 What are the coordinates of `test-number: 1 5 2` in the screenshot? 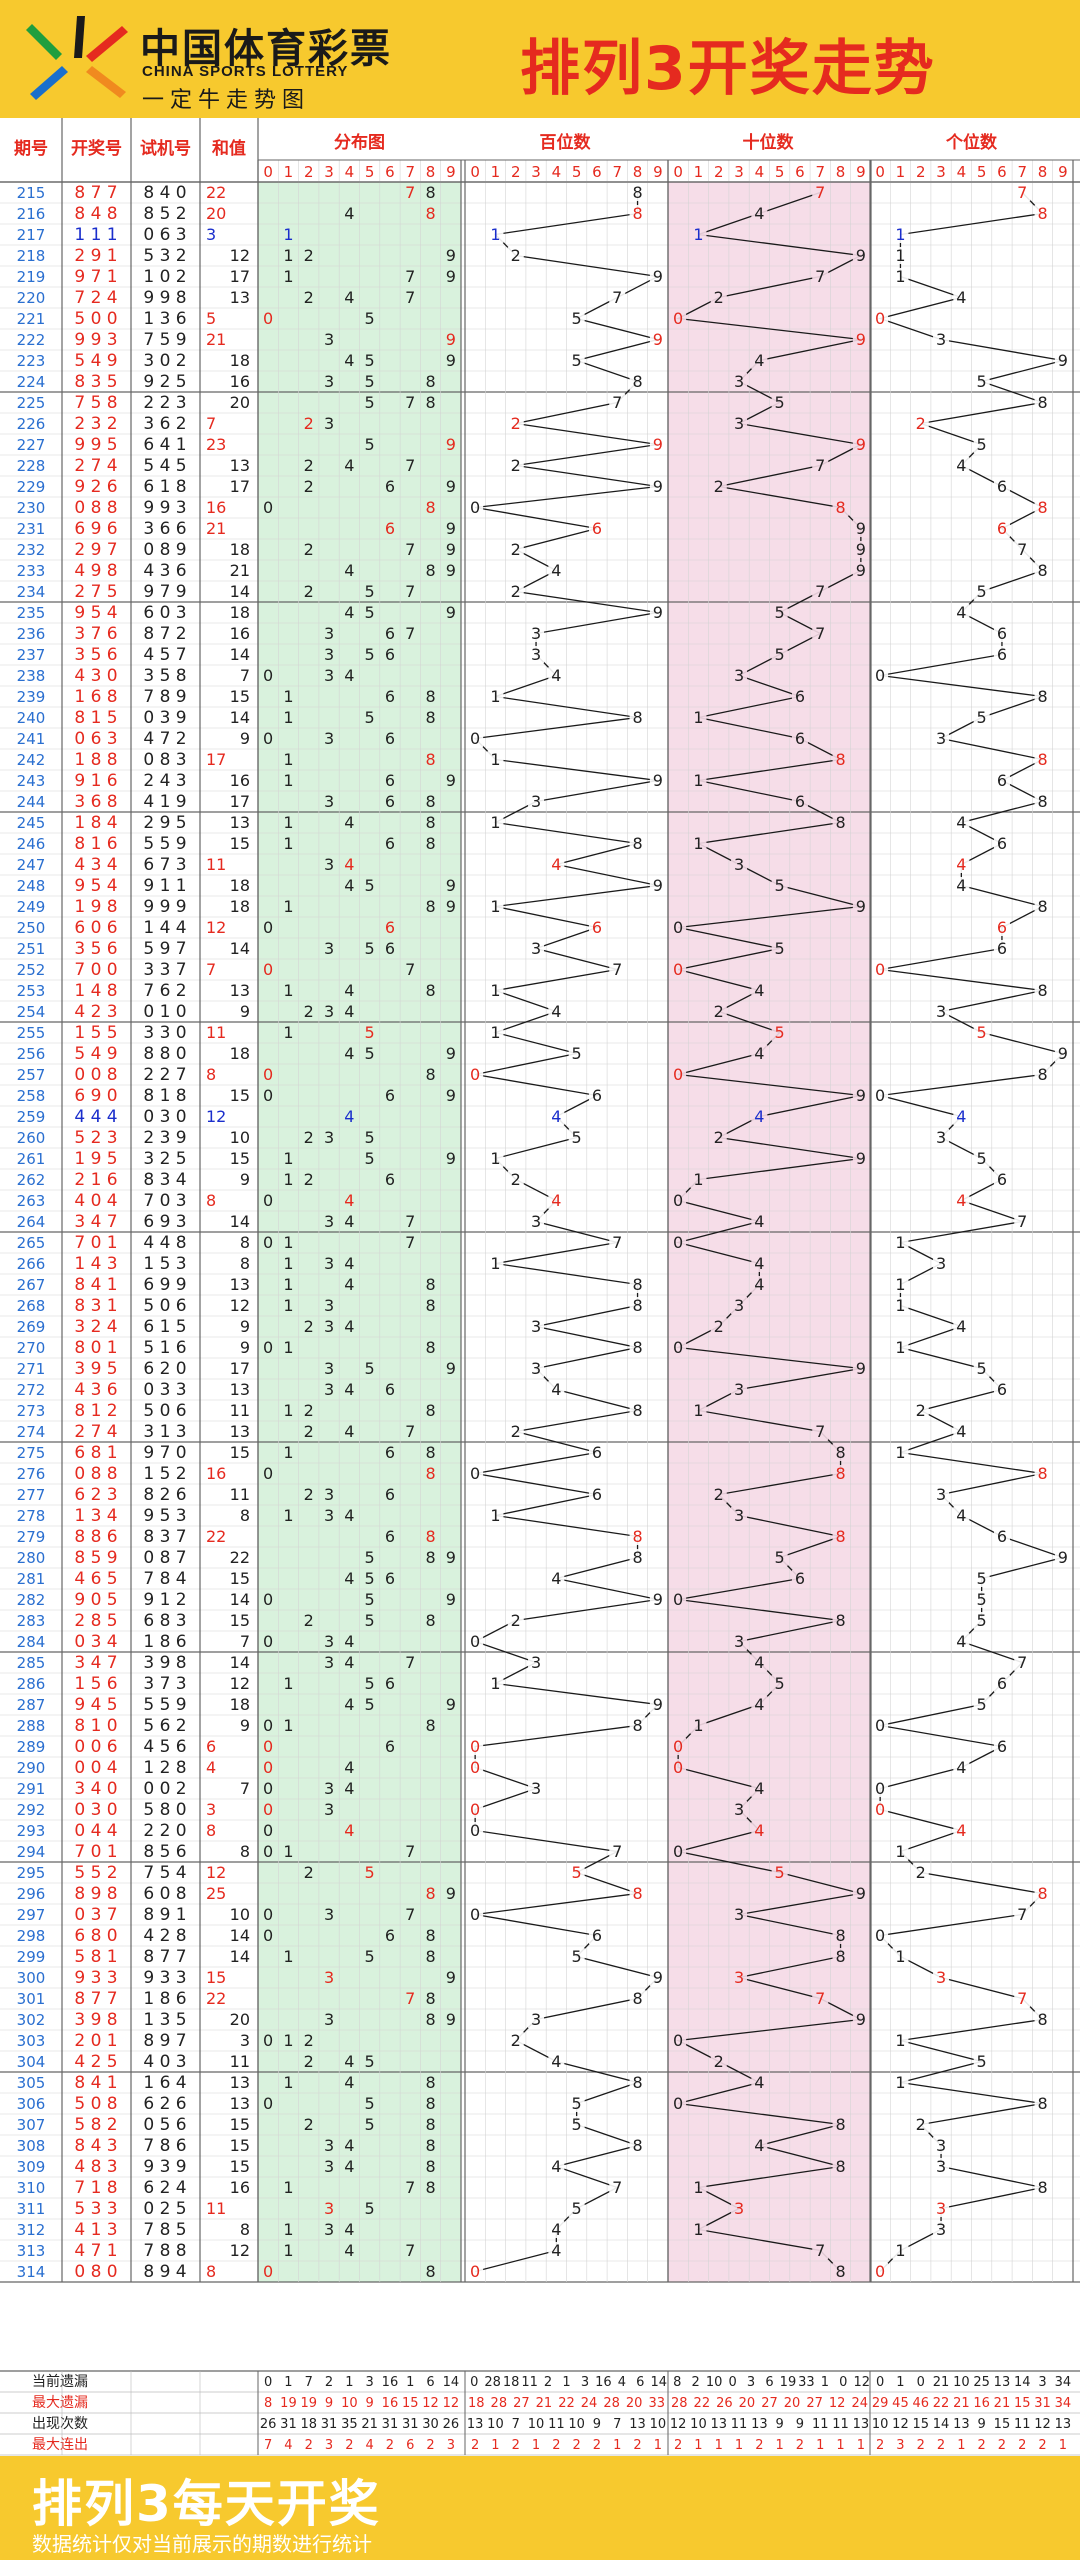 It's located at (164, 1474).